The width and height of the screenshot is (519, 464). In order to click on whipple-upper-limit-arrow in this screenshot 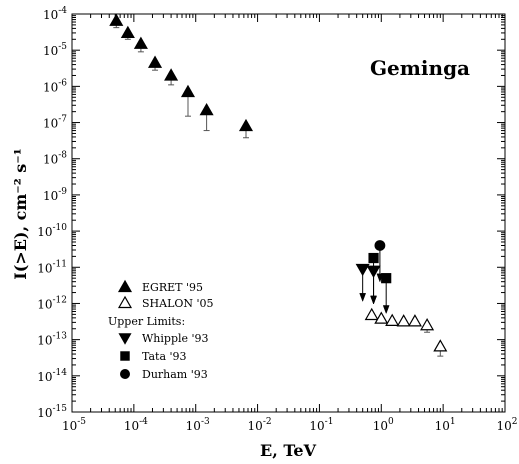, I will do `click(363, 298)`.